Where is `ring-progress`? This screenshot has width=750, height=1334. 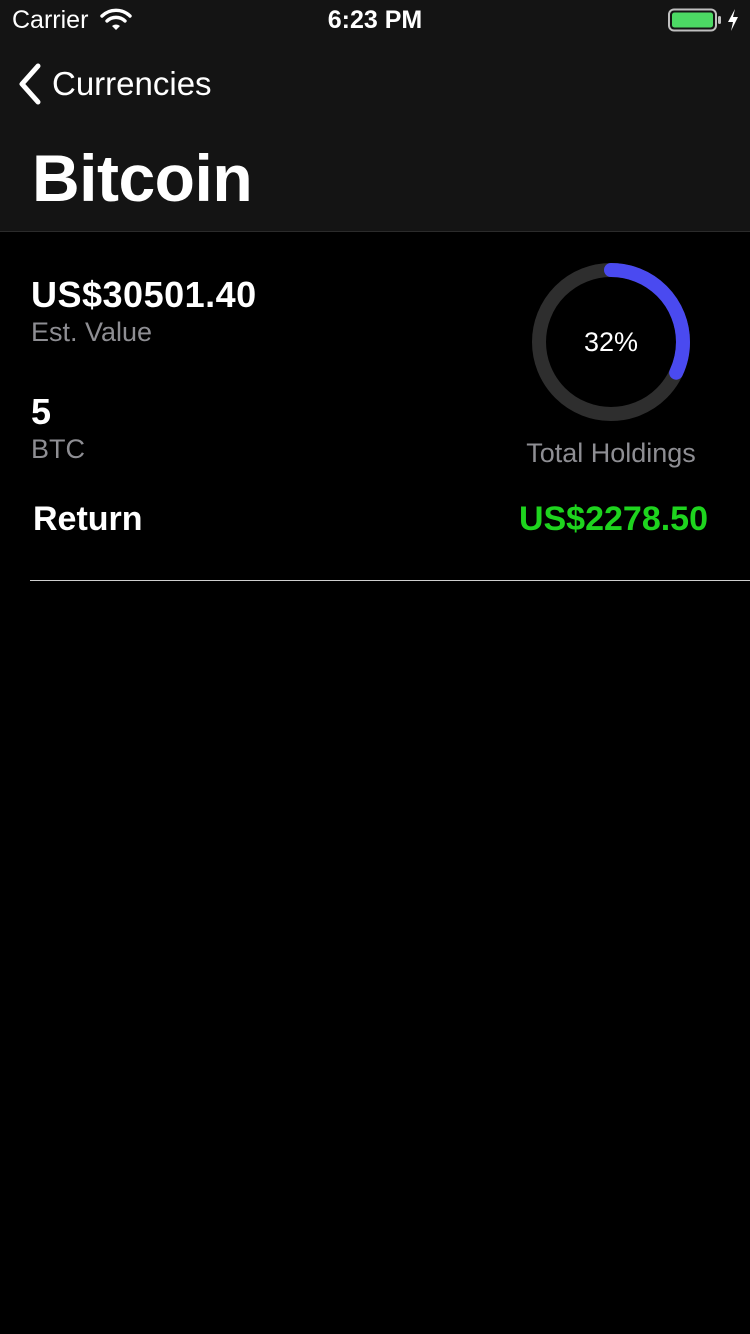 ring-progress is located at coordinates (611, 342).